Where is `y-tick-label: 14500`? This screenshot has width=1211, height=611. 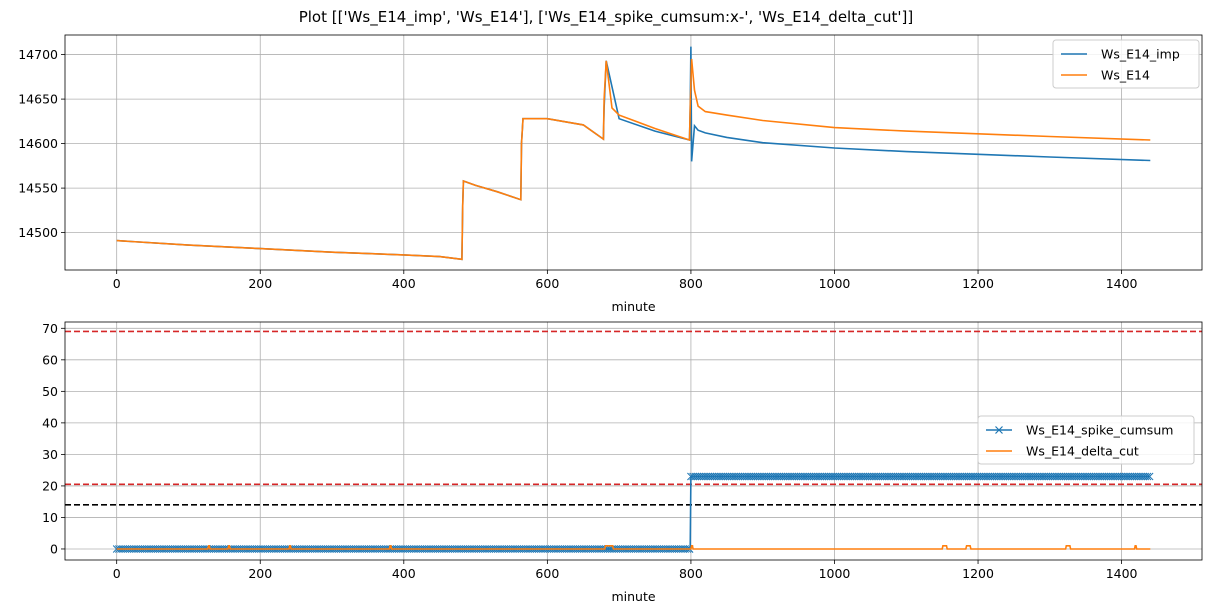 y-tick-label: 14500 is located at coordinates (38, 232).